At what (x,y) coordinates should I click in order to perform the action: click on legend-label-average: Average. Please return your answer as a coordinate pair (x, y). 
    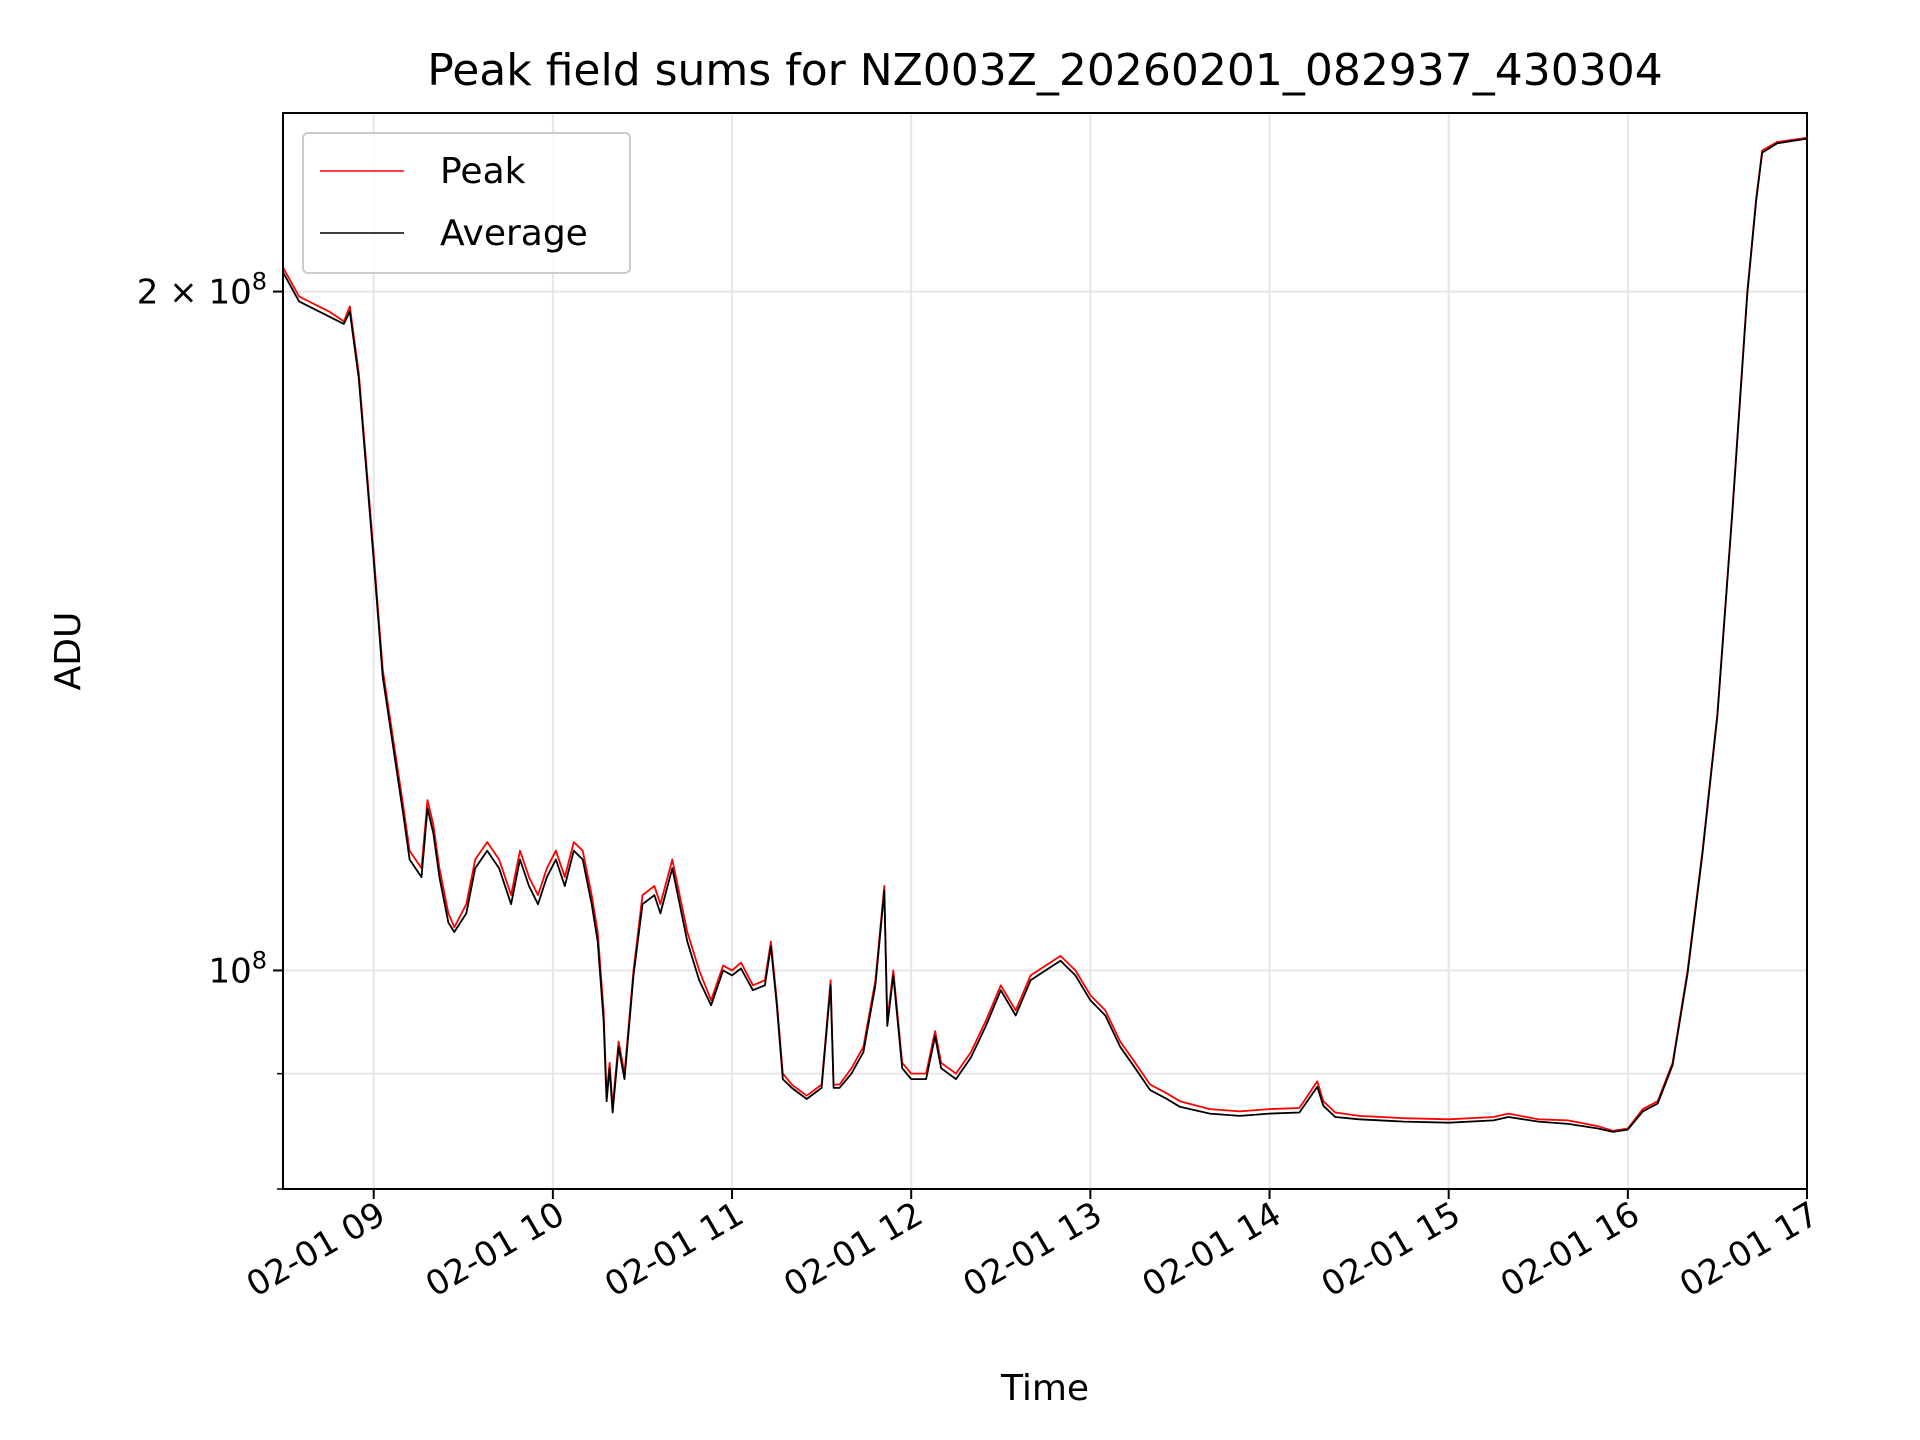
    Looking at the image, I should click on (514, 233).